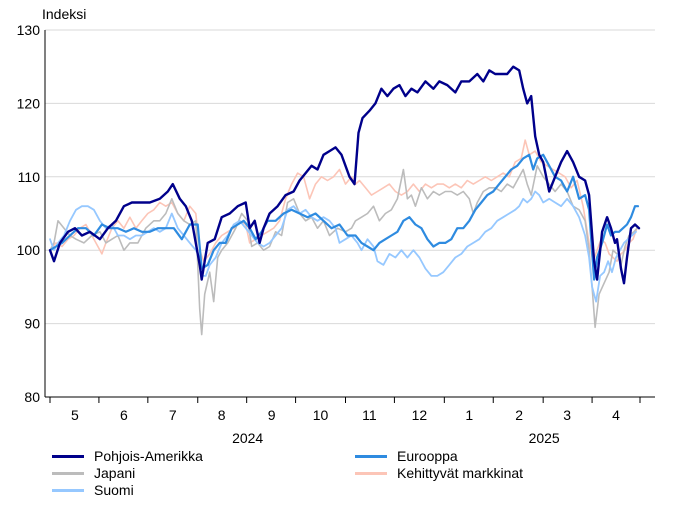  Describe the element at coordinates (173, 415) in the screenshot. I see `x-tick-label: 7` at that location.